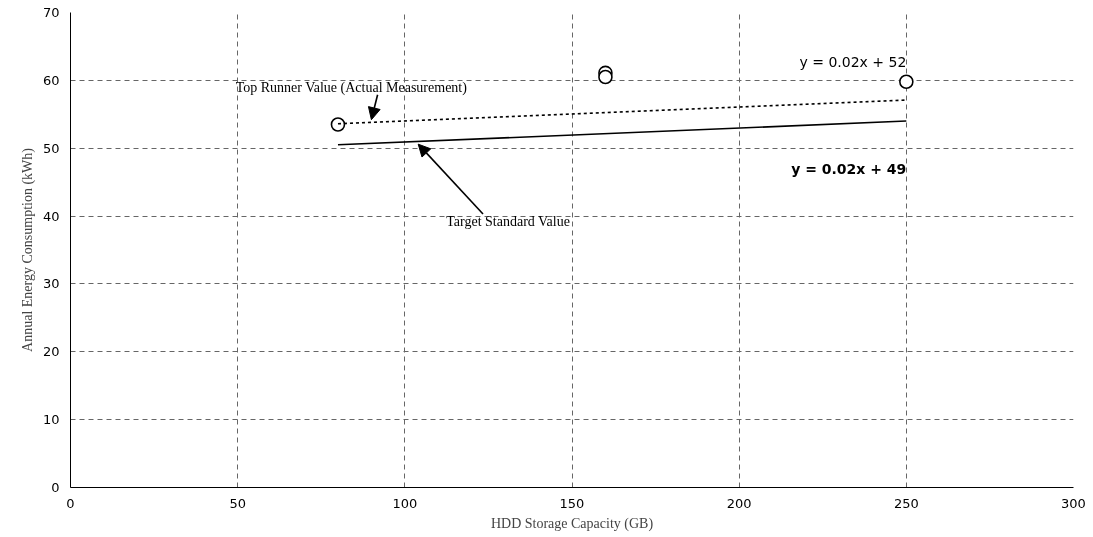 This screenshot has height=537, width=1093. Describe the element at coordinates (739, 503) in the screenshot. I see `x-tick-label: 200` at that location.